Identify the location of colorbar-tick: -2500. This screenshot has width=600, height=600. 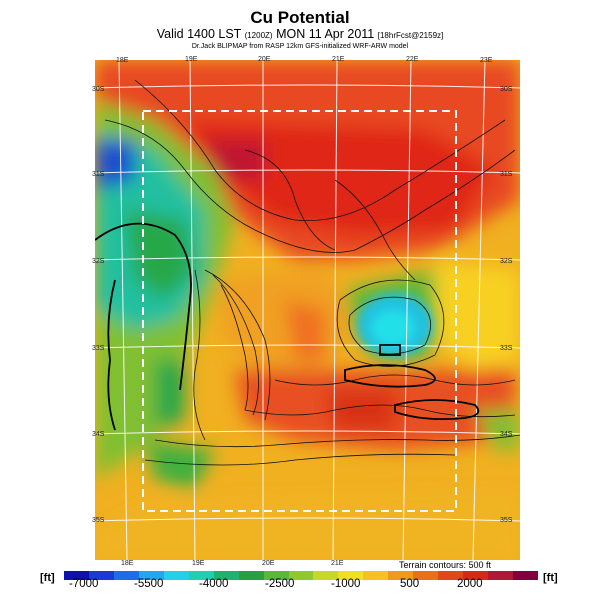
(280, 584).